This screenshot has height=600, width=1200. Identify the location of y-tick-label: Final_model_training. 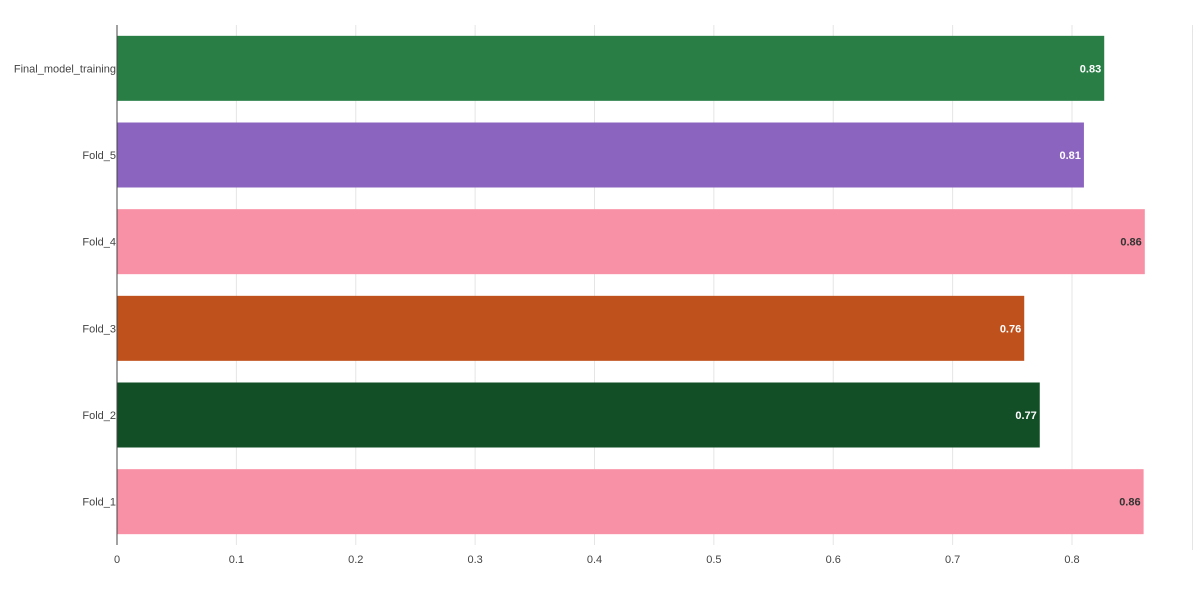
(65, 69).